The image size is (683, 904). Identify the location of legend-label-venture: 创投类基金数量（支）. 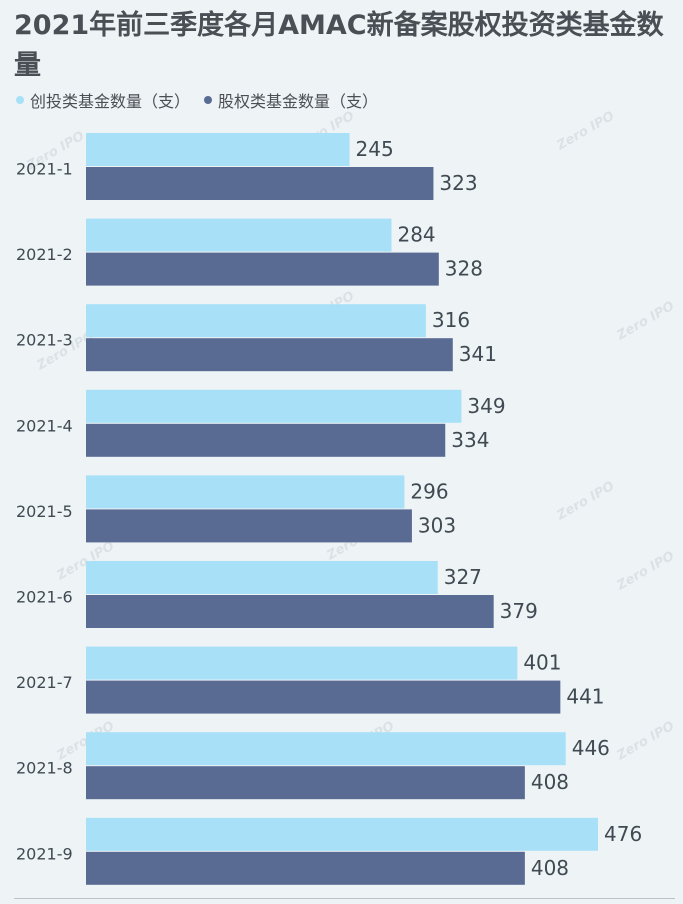
(110, 101).